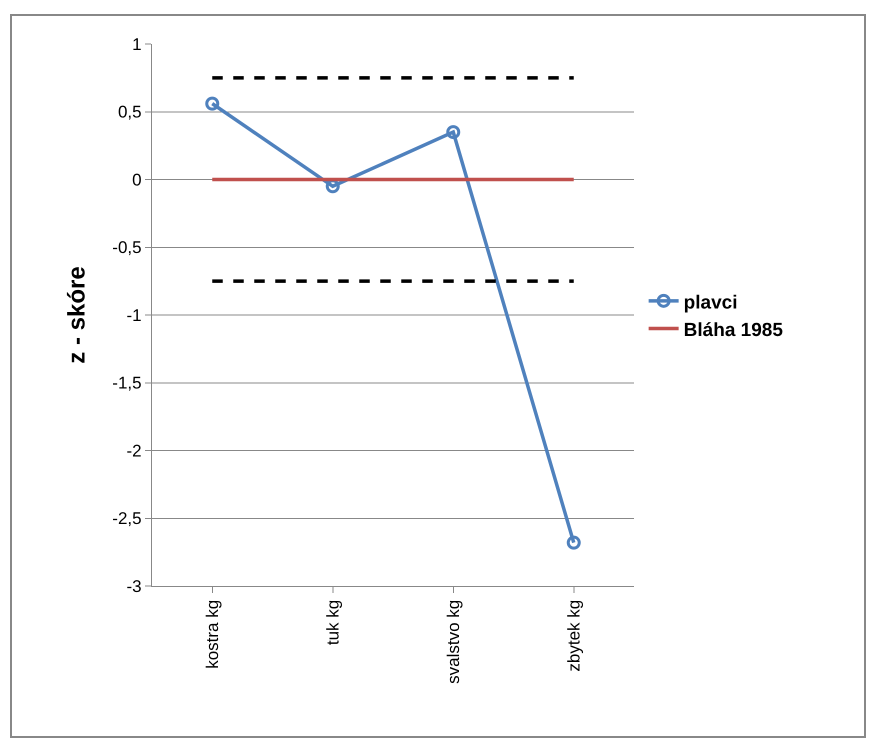  Describe the element at coordinates (574, 636) in the screenshot. I see `x-tick-label: zbytek kg` at that location.